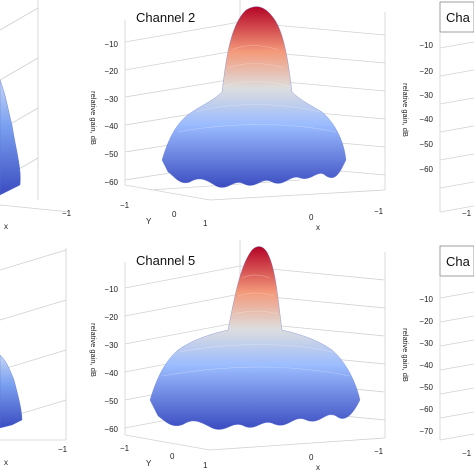 The image size is (474, 474). What do you see at coordinates (10, 137) in the screenshot?
I see `surface-top-left` at bounding box center [10, 137].